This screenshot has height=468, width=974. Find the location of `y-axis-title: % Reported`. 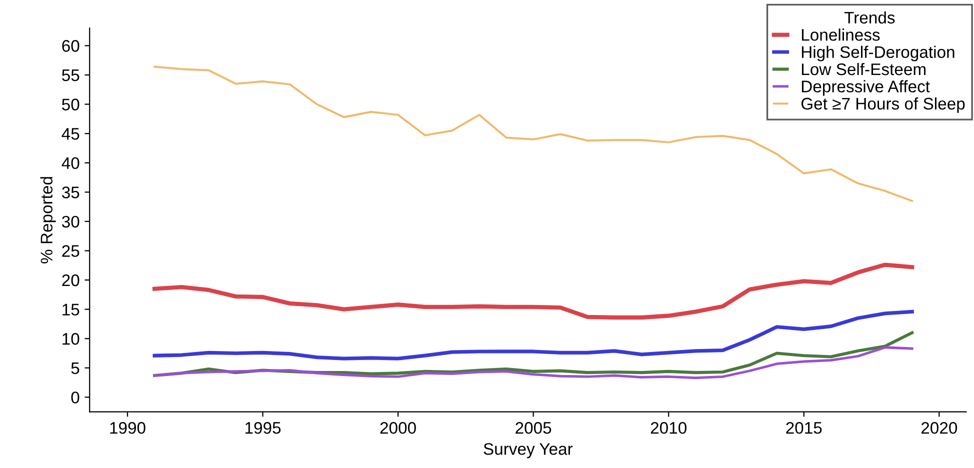

y-axis-title: % Reported is located at coordinates (48, 220).